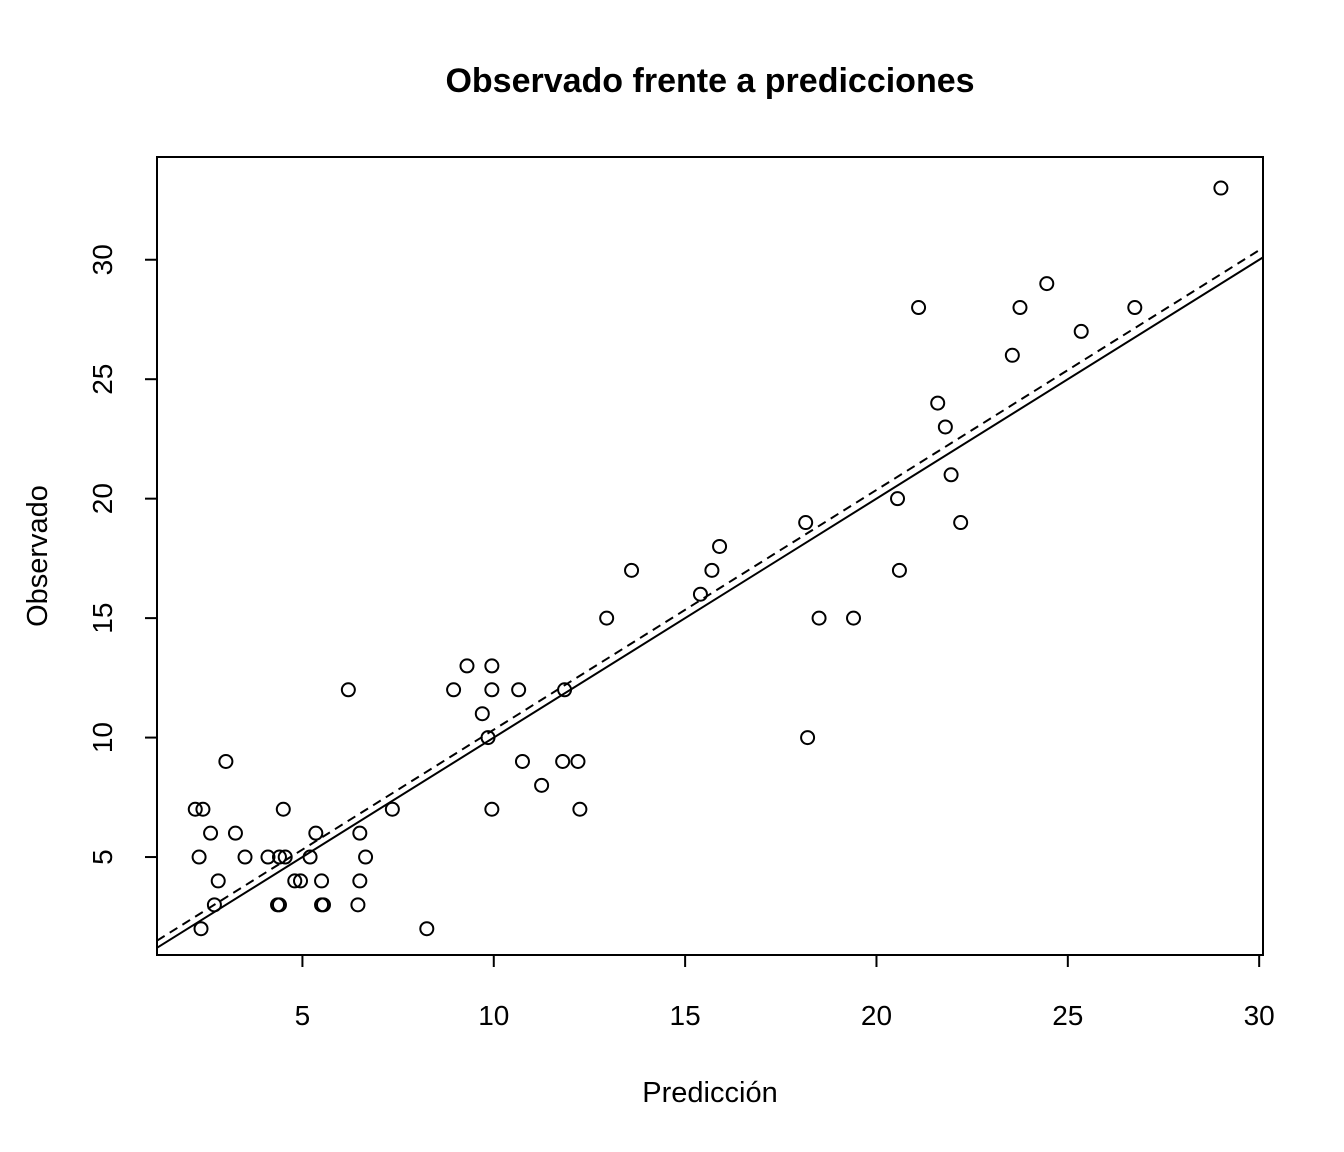  I want to click on y-tick-label: 25, so click(102, 379).